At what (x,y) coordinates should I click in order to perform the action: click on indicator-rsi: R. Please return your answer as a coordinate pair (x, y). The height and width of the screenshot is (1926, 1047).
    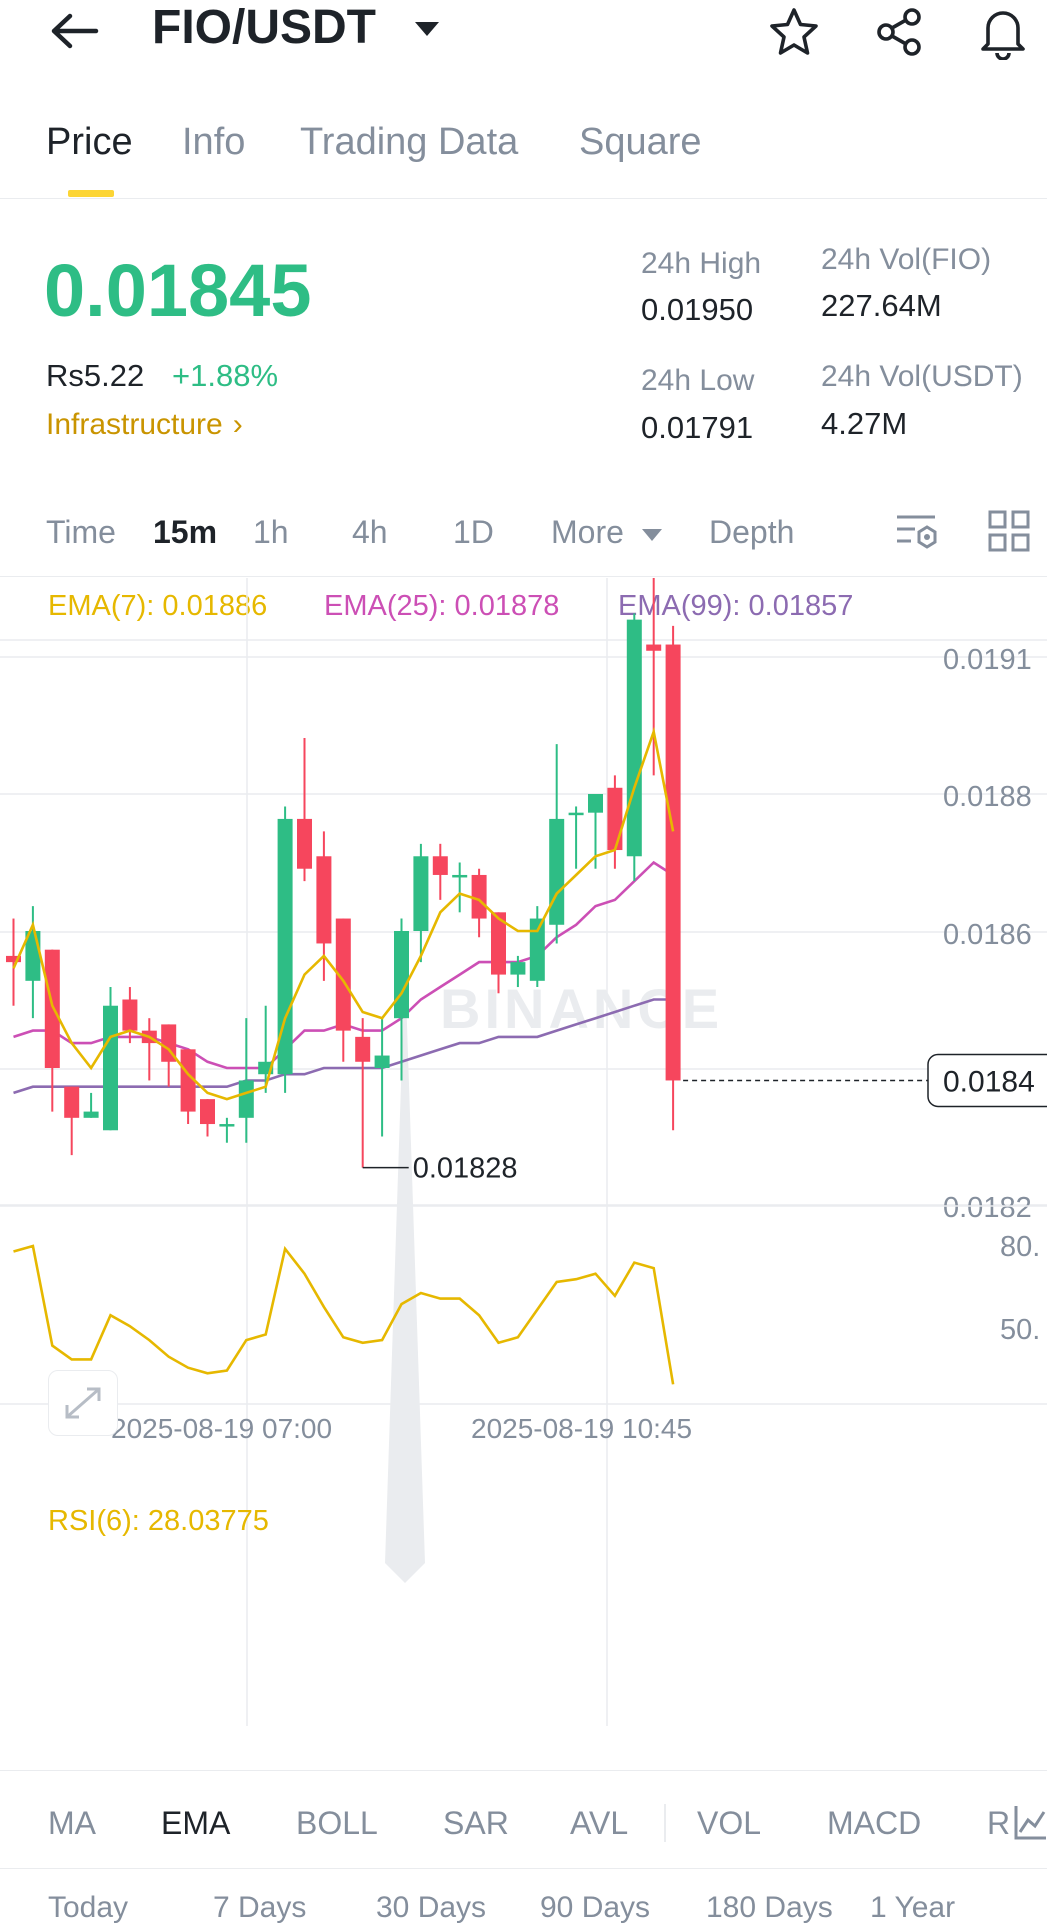
    Looking at the image, I should click on (999, 1823).